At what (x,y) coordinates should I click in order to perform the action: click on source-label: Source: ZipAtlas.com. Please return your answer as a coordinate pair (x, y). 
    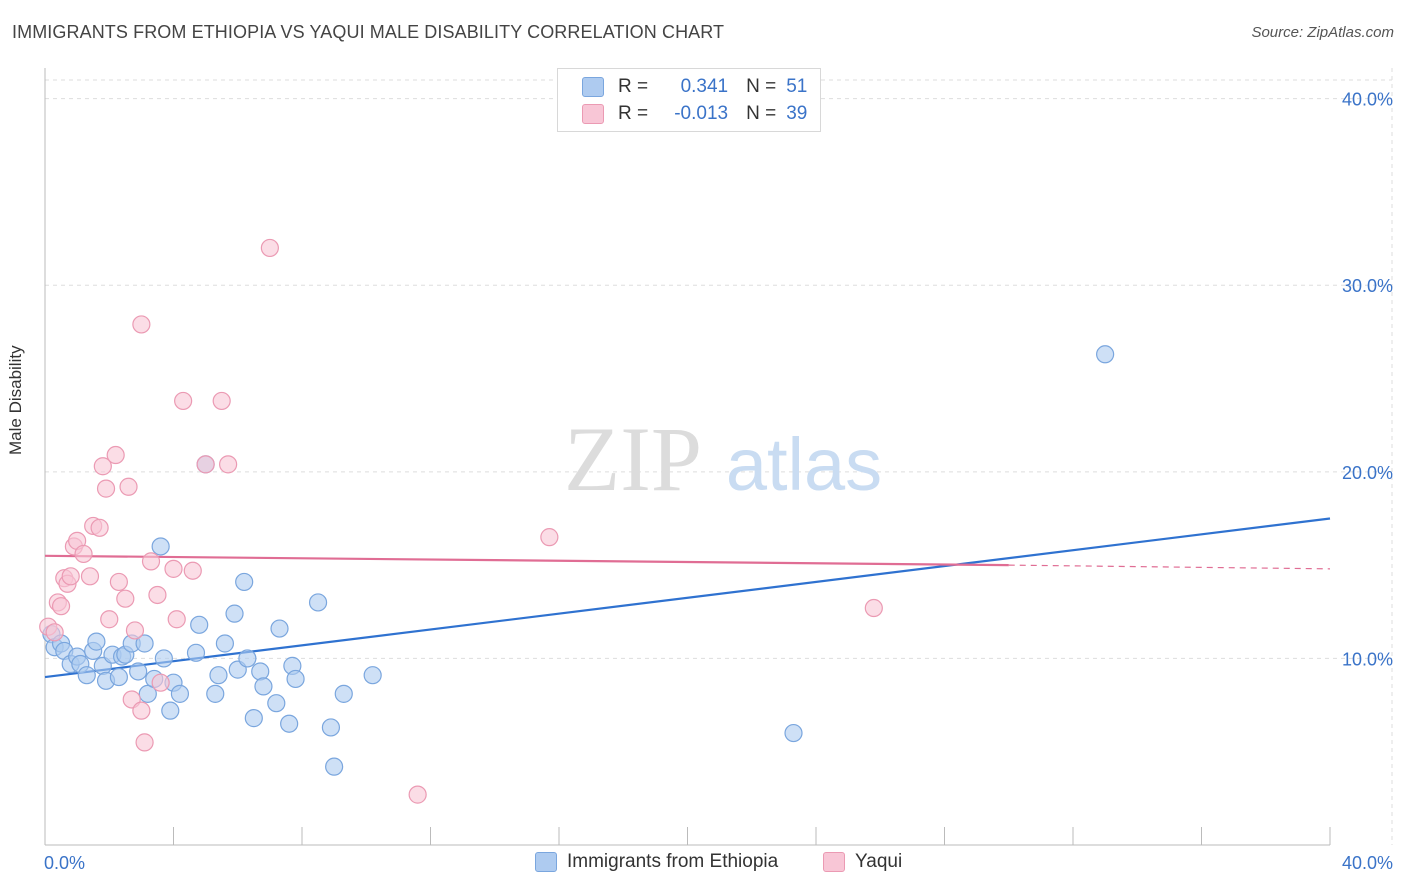
    Looking at the image, I should click on (1322, 32).